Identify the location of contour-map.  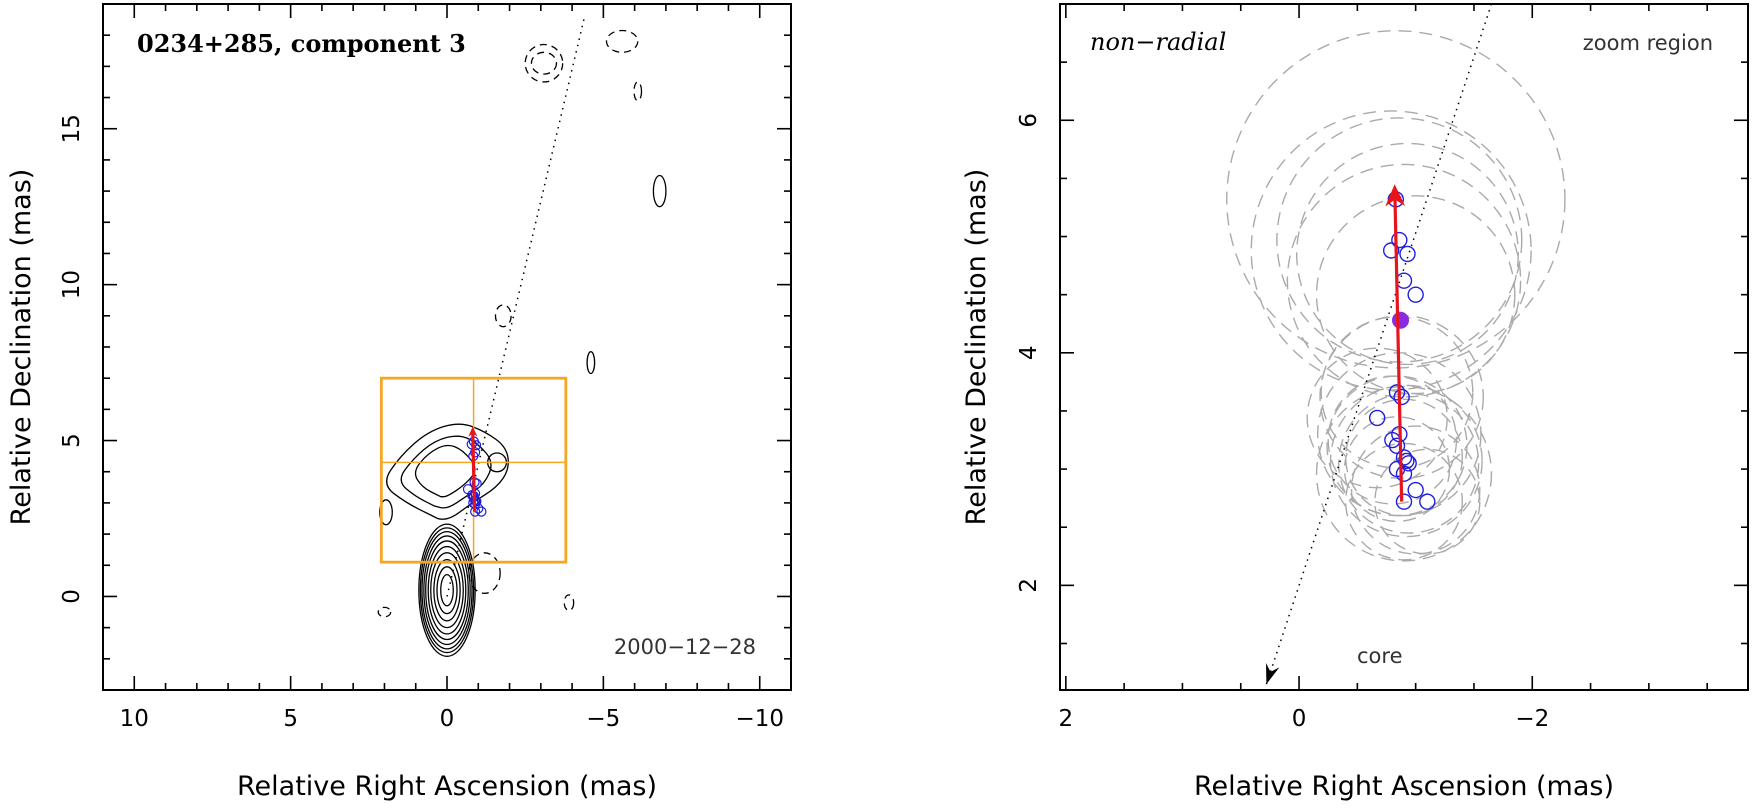
(522, 343).